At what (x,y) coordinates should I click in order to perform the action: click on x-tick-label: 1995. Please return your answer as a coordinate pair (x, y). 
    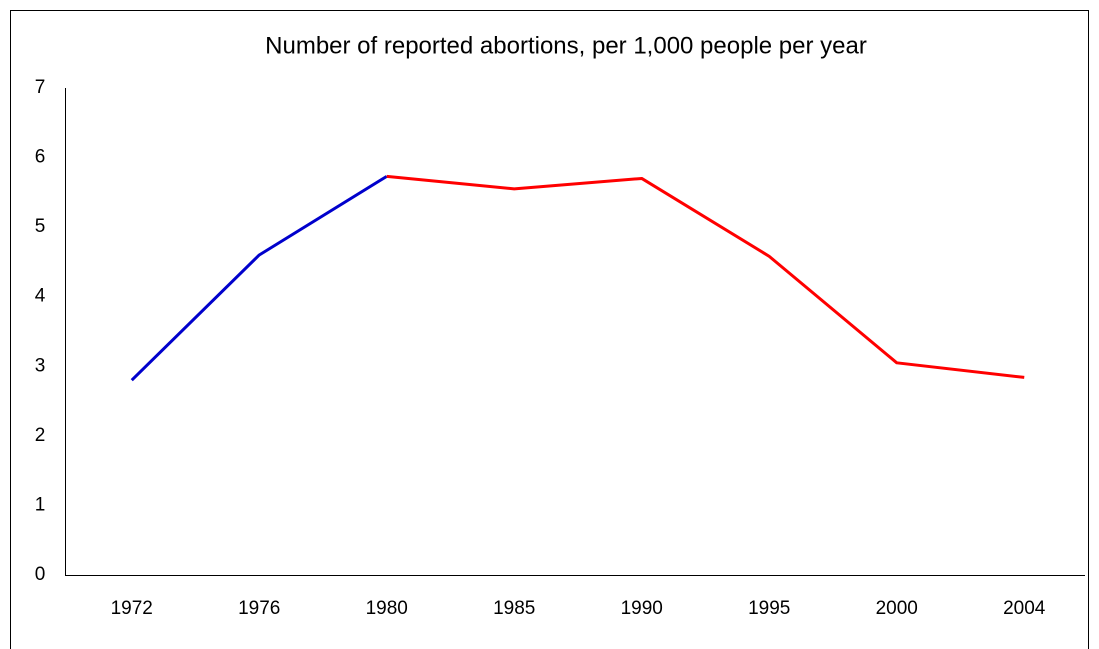
    Looking at the image, I should click on (769, 608).